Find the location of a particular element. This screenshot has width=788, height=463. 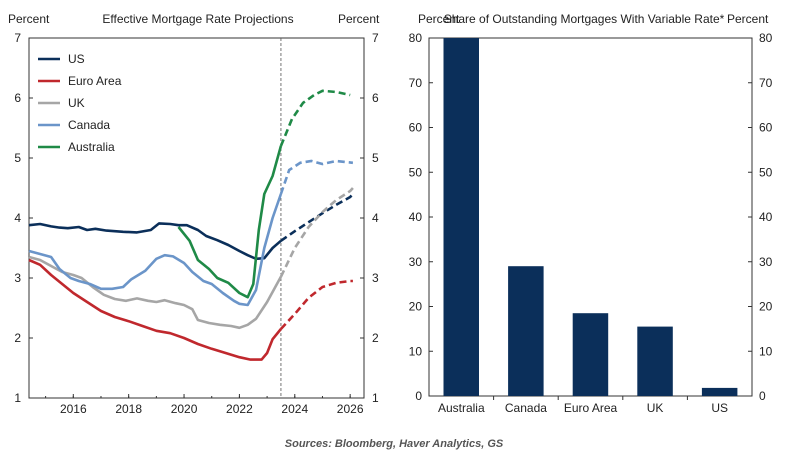

series-line-euro-area is located at coordinates (155, 309).